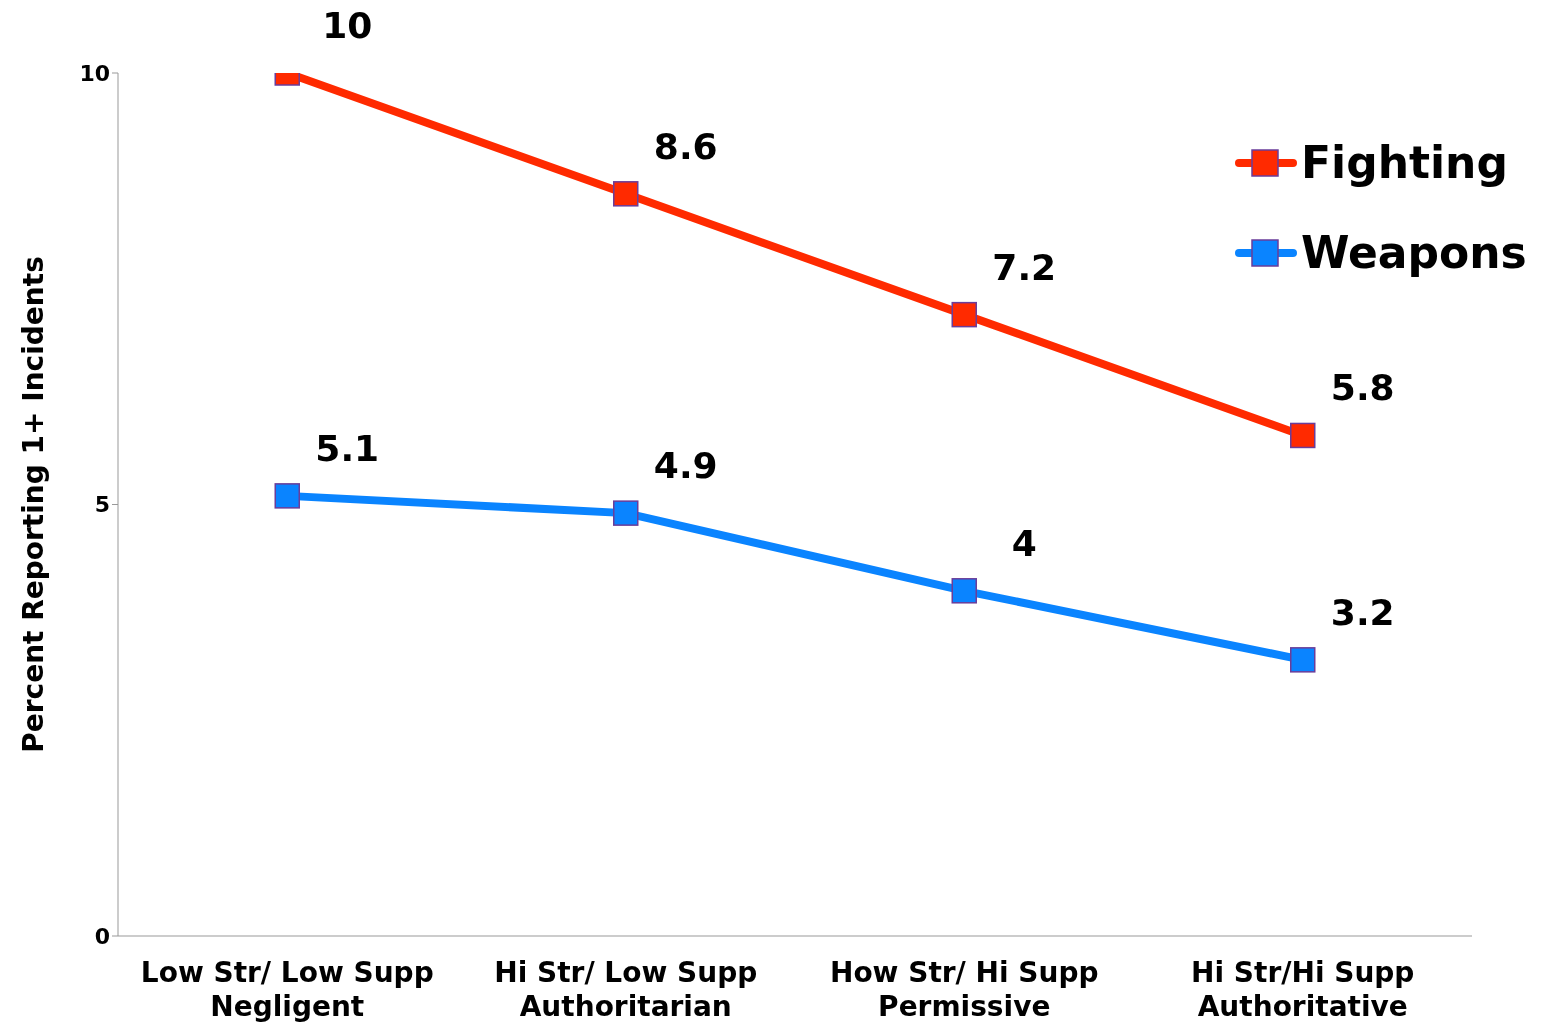  What do you see at coordinates (287, 989) in the screenshot?
I see `x-tick-label: Low Str/ Low Supp Negligent` at bounding box center [287, 989].